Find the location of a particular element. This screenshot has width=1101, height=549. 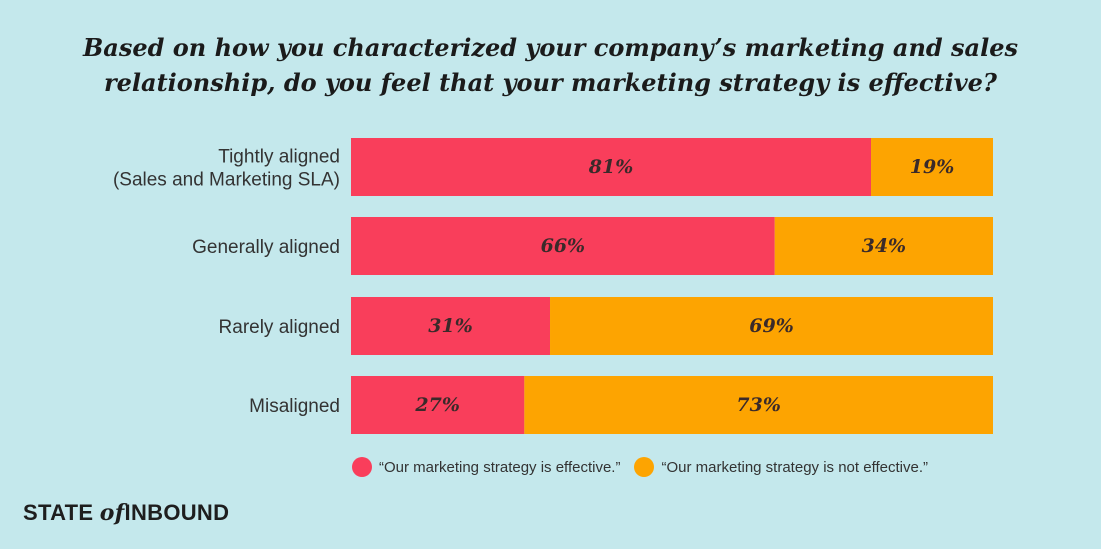

category-label-generally-aligned: Generally aligned is located at coordinates (266, 247).